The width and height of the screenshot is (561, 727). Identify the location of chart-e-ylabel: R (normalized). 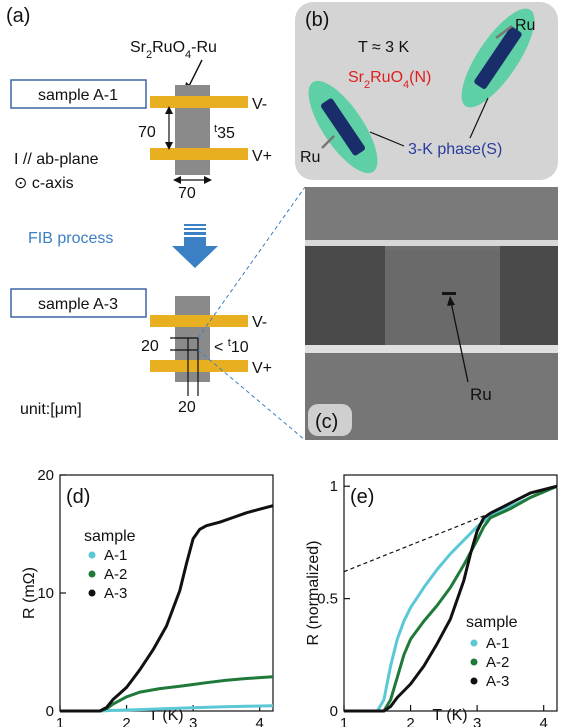
(313, 593).